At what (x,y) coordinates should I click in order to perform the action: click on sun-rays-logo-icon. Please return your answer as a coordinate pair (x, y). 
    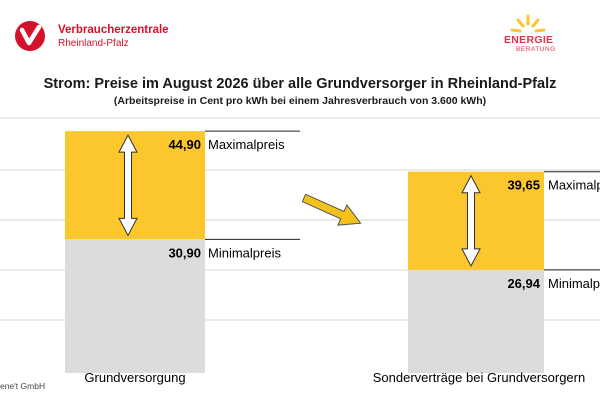
    Looking at the image, I should click on (528, 23).